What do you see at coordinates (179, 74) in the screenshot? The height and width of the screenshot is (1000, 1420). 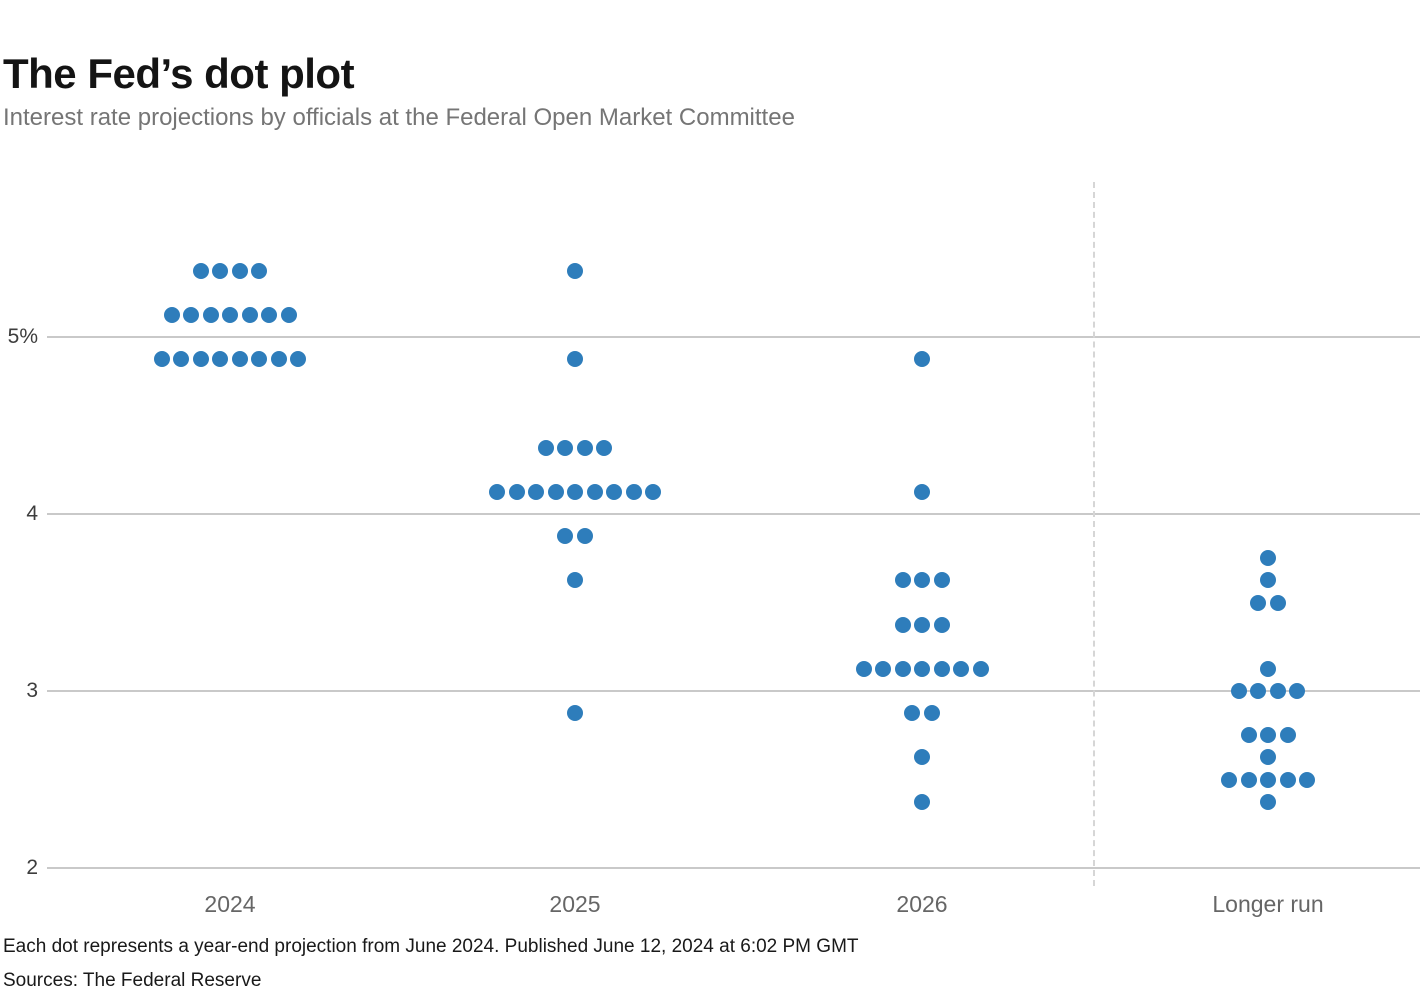 I see `chart-title: The Fed’s dot plot` at bounding box center [179, 74].